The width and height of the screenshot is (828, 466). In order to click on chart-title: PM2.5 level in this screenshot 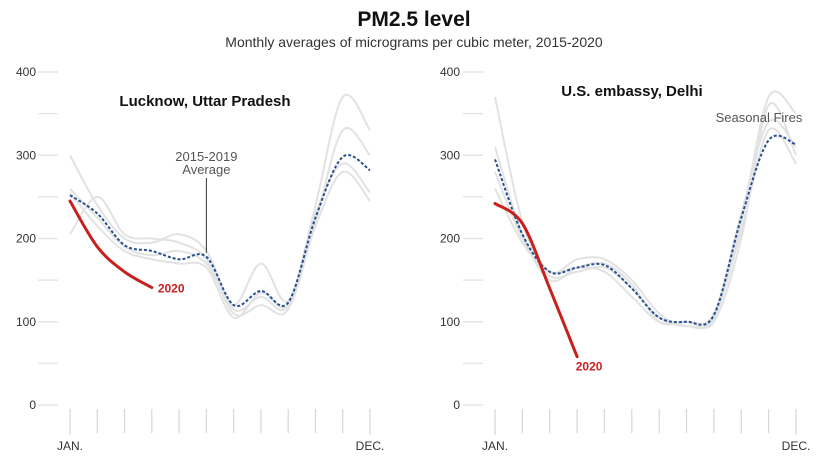, I will do `click(414, 19)`.